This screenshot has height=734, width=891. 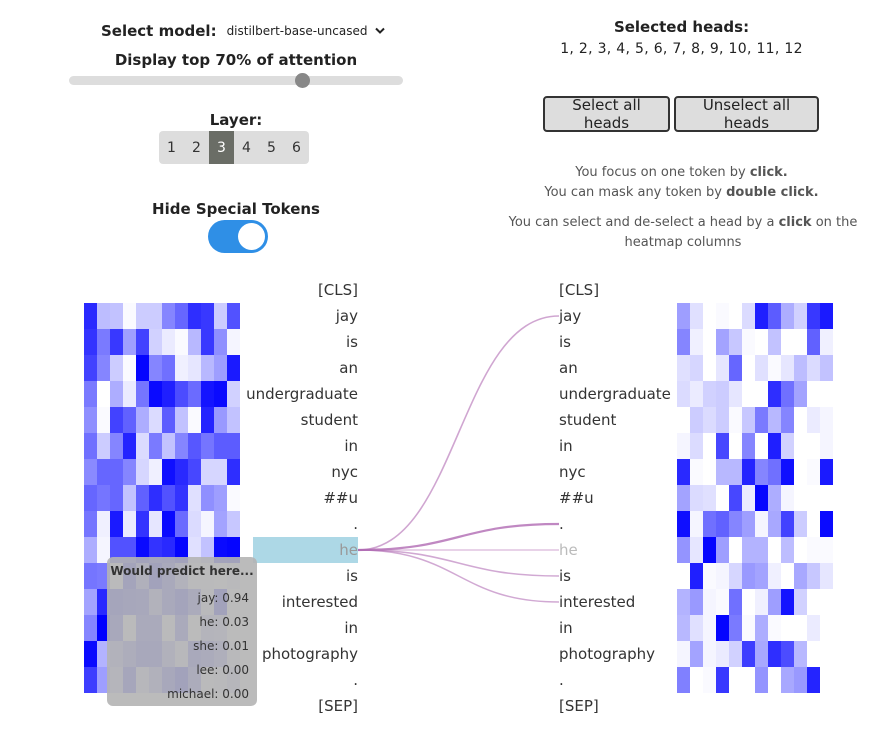 I want to click on right-token: in, so click(x=566, y=446).